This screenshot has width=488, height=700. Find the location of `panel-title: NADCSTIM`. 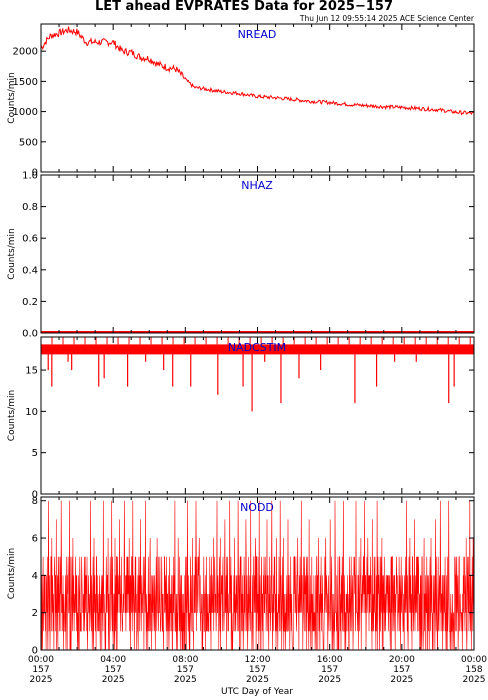

panel-title: NADCSTIM is located at coordinates (257, 347).